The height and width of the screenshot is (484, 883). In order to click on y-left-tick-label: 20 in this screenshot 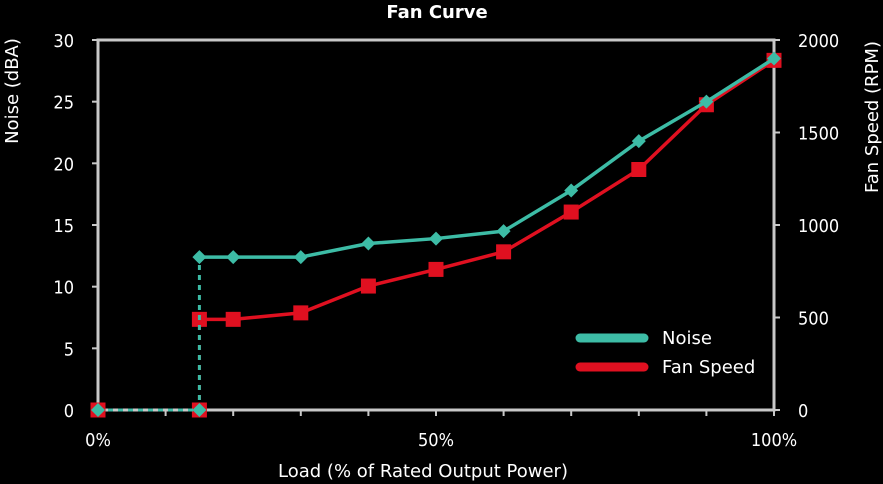, I will do `click(63, 164)`.